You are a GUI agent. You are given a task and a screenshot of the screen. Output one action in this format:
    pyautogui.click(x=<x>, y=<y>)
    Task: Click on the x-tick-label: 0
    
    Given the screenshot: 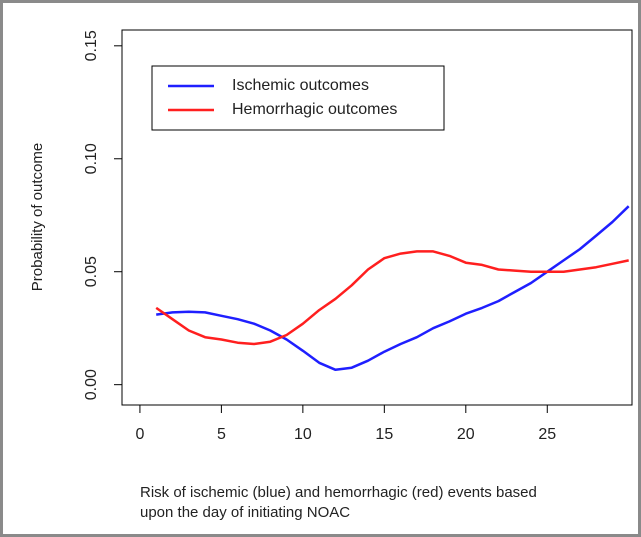 What is the action you would take?
    pyautogui.click(x=139, y=434)
    